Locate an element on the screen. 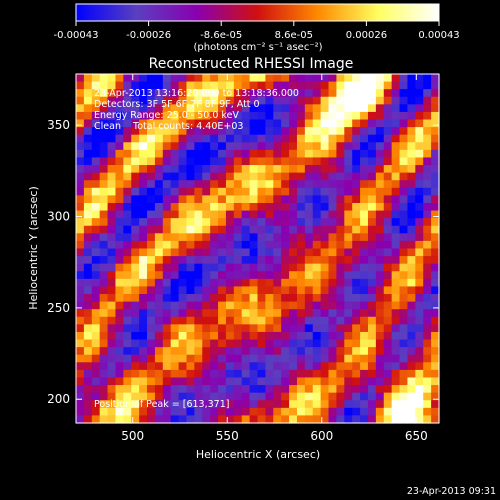 The height and width of the screenshot is (500, 500). colorbar-tick-label: 0.00026 is located at coordinates (366, 35).